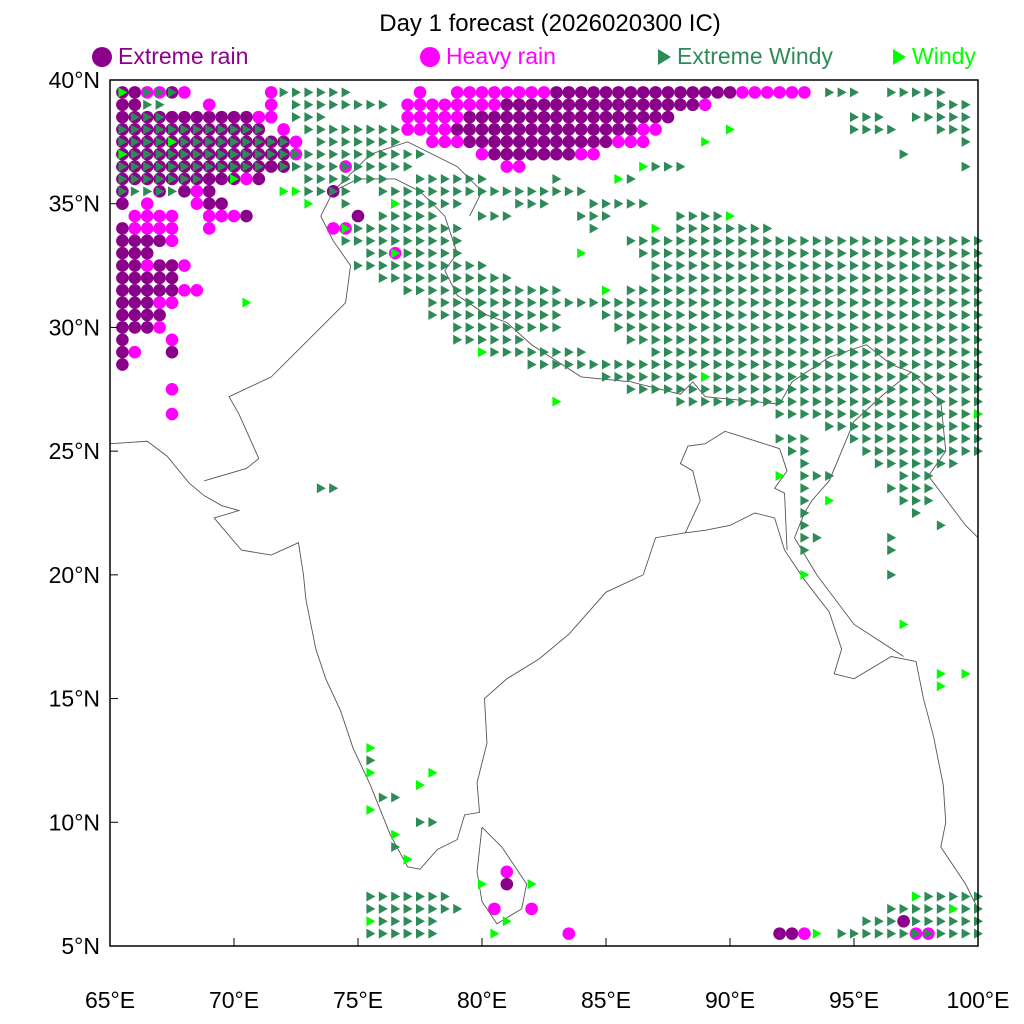 The height and width of the screenshot is (1024, 1024). What do you see at coordinates (606, 1000) in the screenshot?
I see `x-tick-label: 85°E` at bounding box center [606, 1000].